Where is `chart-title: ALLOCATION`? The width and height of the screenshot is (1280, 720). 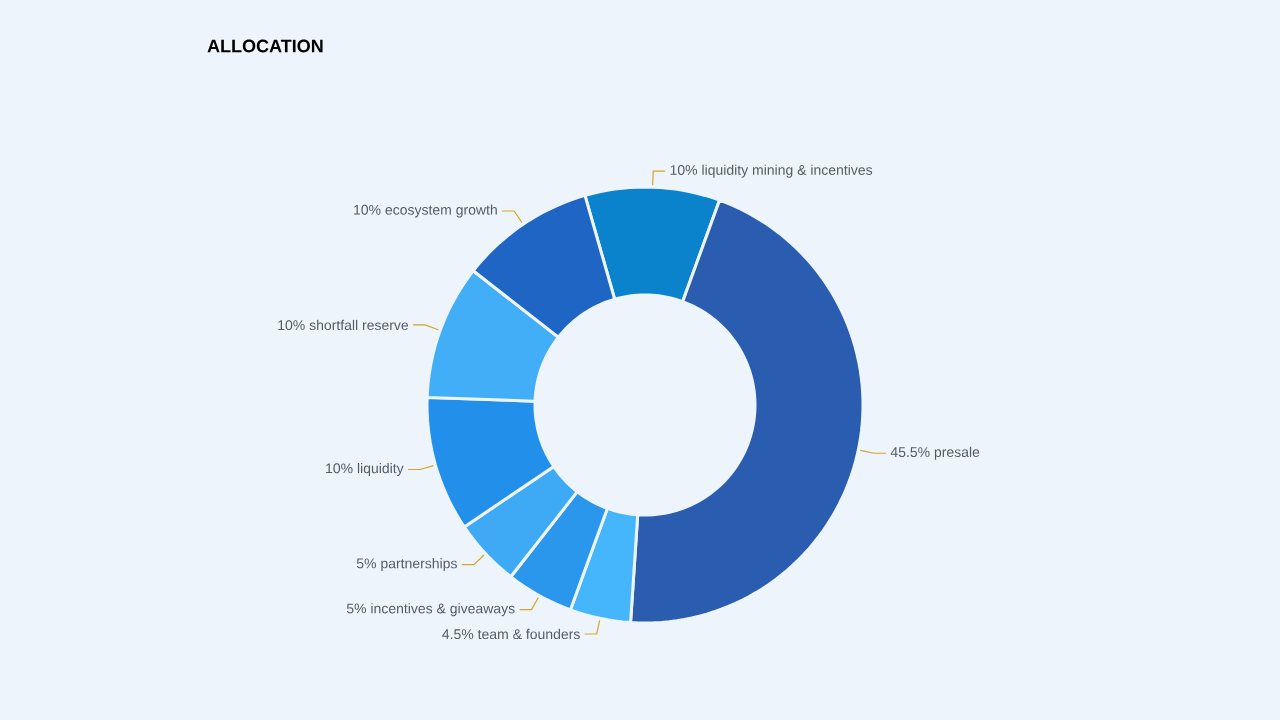
chart-title: ALLOCATION is located at coordinates (265, 46).